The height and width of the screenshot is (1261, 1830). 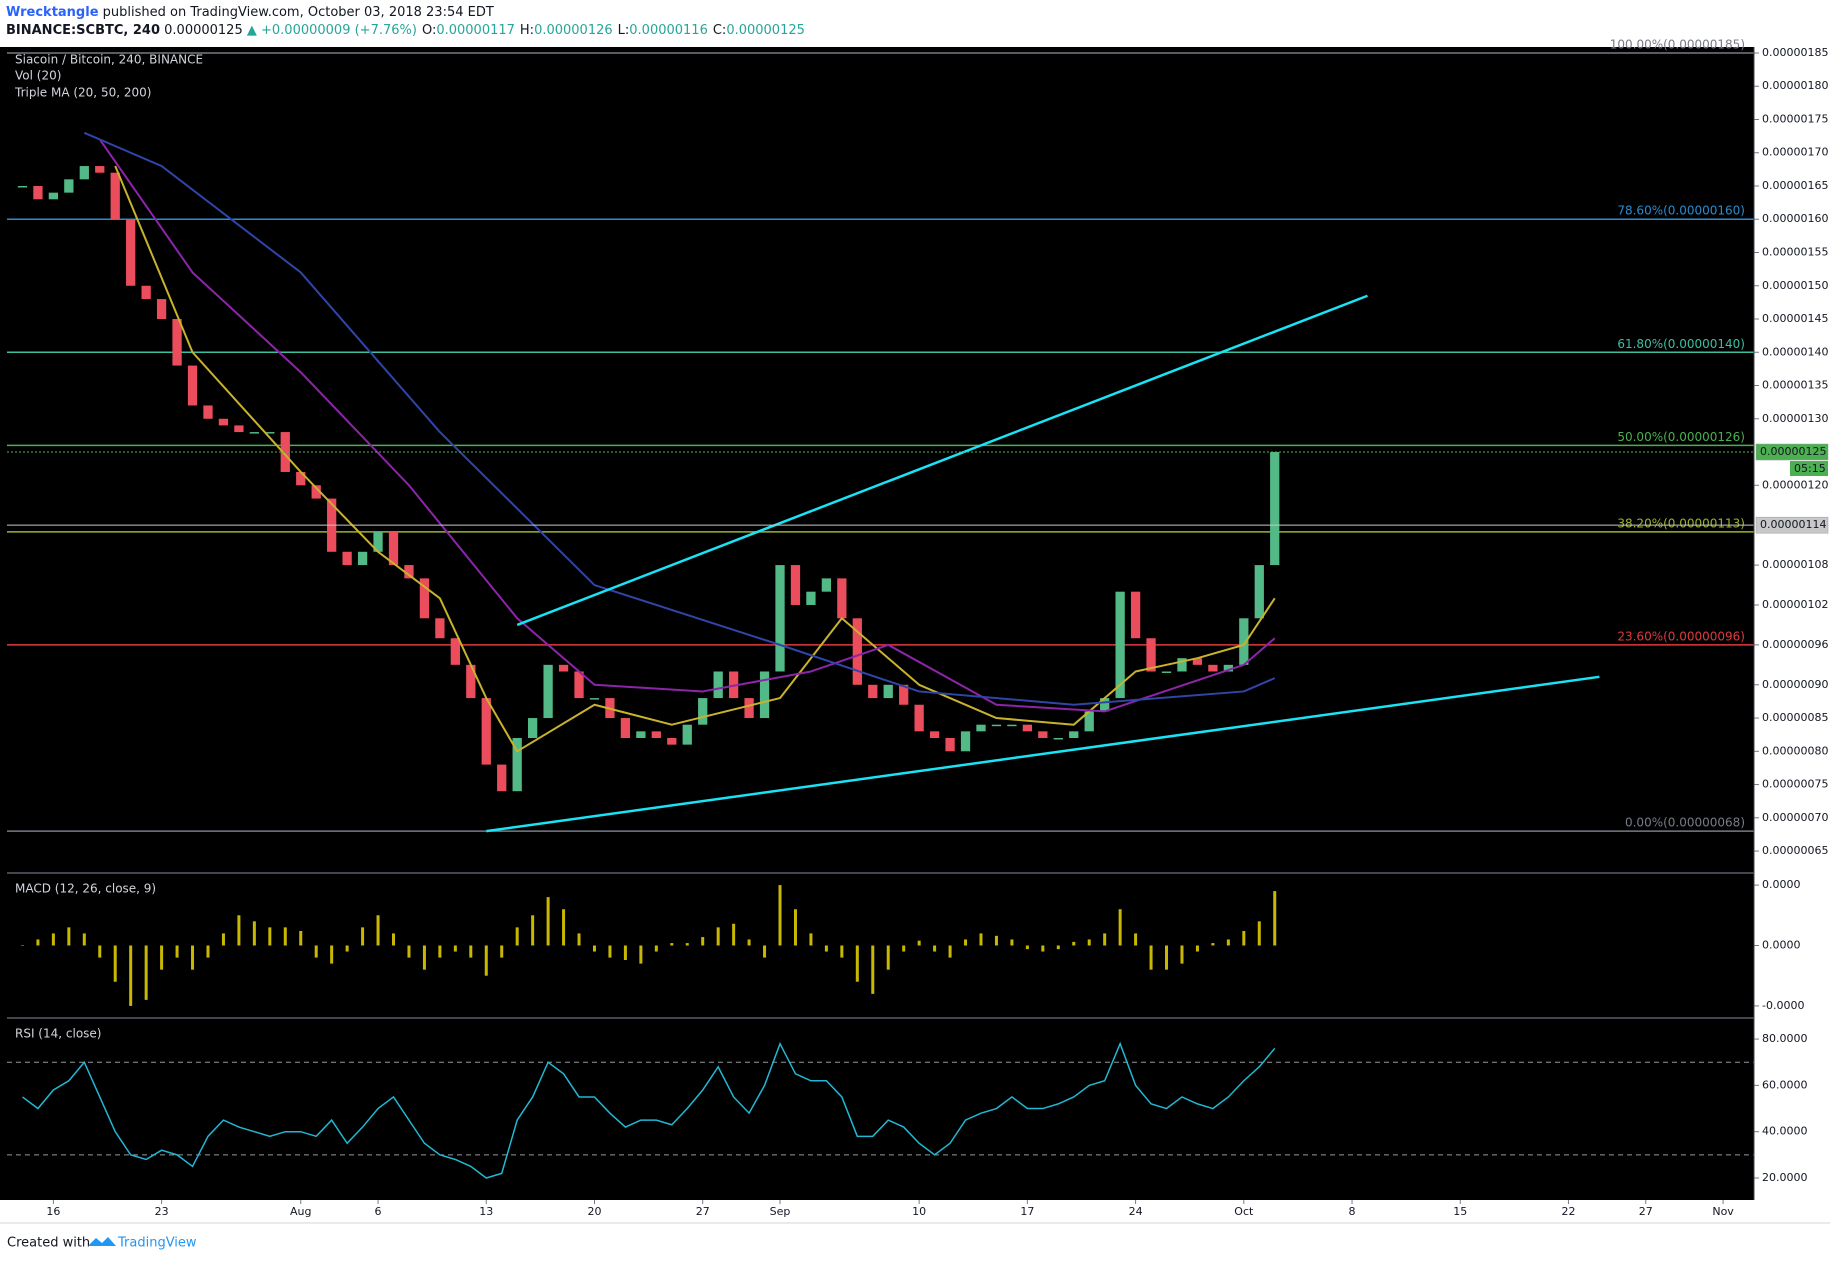 What do you see at coordinates (1785, 1038) in the screenshot?
I see `y-tick-label: 80.0000` at bounding box center [1785, 1038].